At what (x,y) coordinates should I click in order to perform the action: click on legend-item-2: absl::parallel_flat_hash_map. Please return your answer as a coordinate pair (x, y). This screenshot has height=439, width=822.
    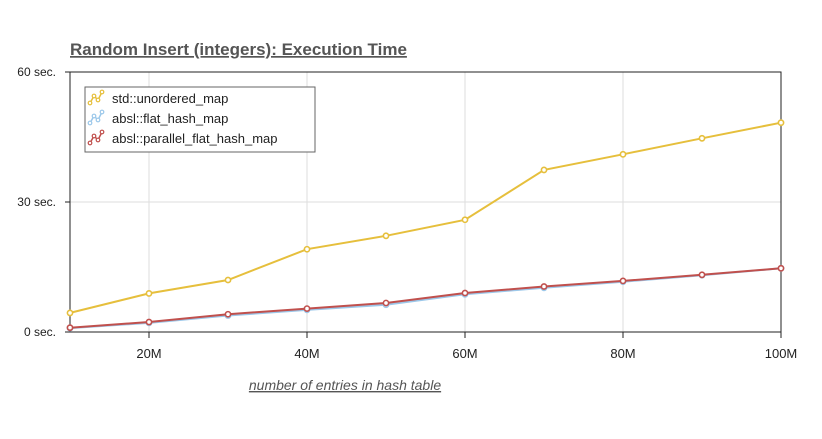
    Looking at the image, I should click on (182, 137).